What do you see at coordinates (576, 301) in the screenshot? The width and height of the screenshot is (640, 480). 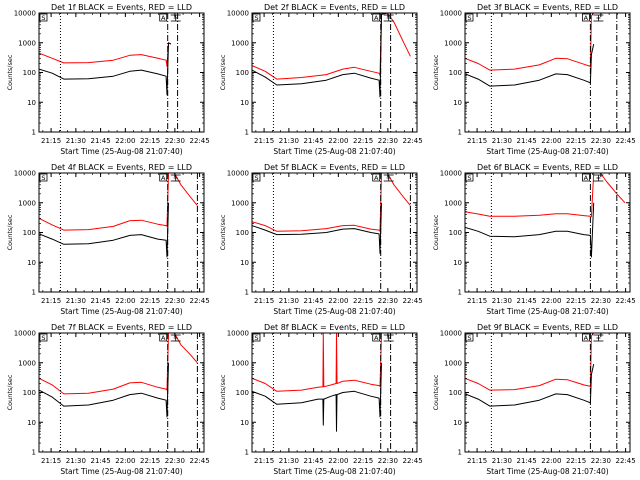 I see `x-tick-label: 22:15` at bounding box center [576, 301].